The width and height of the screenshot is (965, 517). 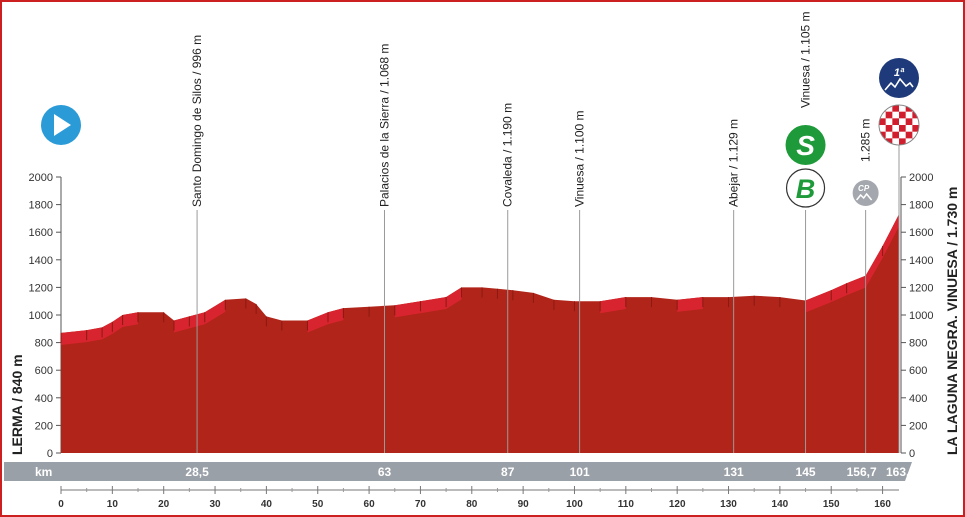 What do you see at coordinates (734, 472) in the screenshot?
I see `km-band-value-4: 131` at bounding box center [734, 472].